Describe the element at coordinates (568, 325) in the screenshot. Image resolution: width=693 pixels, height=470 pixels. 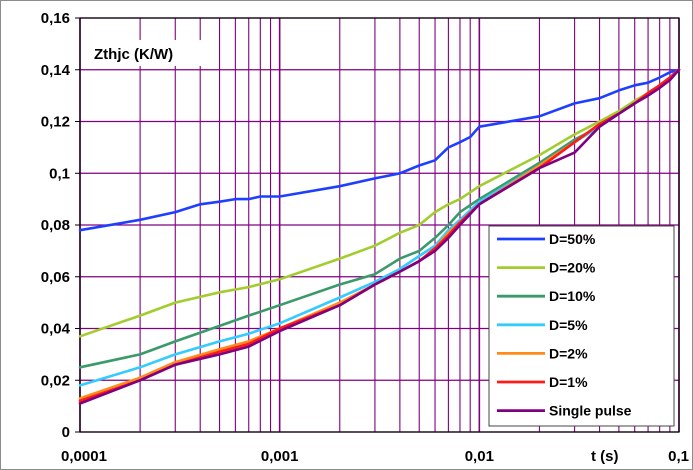
I see `legend-label: D=5%` at that location.